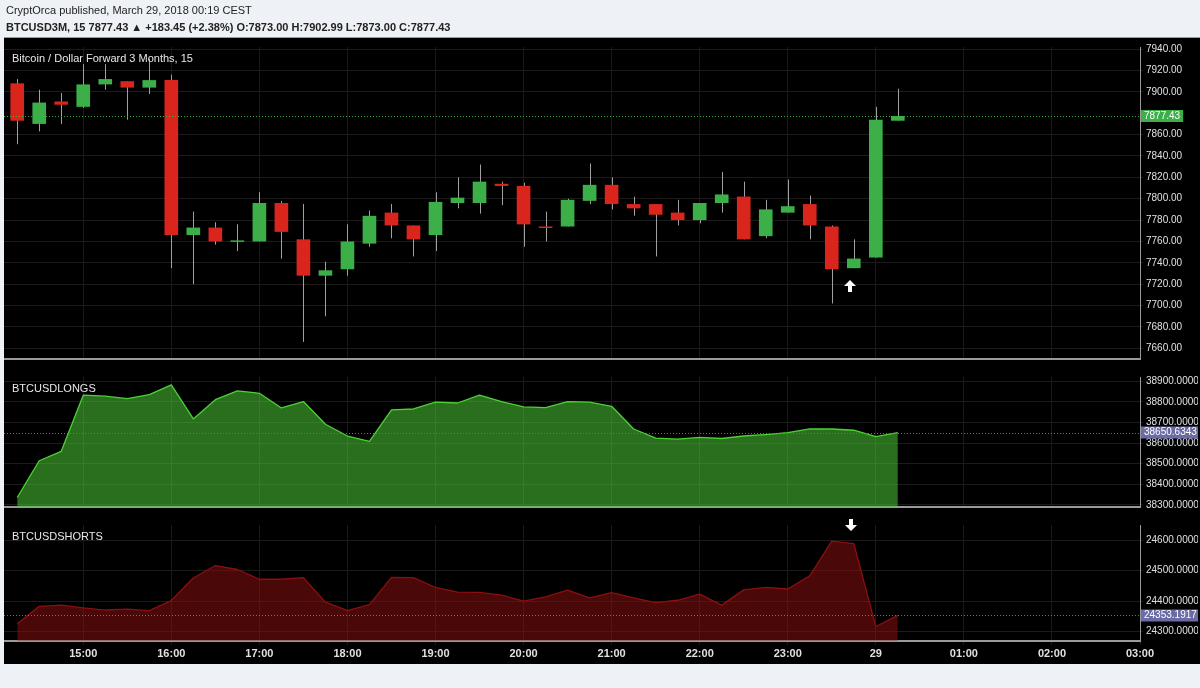  I want to click on text: CryptOrca published, March 29, 2018 00:19 CEST, so click(129, 10).